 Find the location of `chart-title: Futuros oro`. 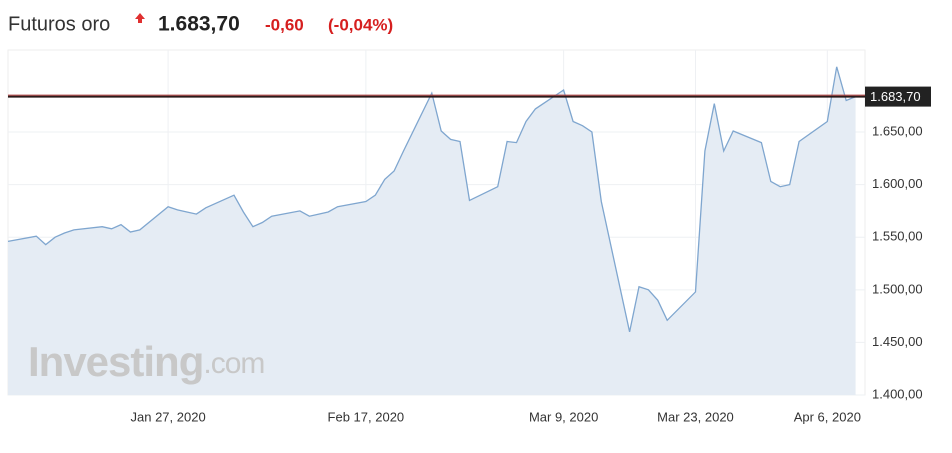

chart-title: Futuros oro is located at coordinates (59, 24).